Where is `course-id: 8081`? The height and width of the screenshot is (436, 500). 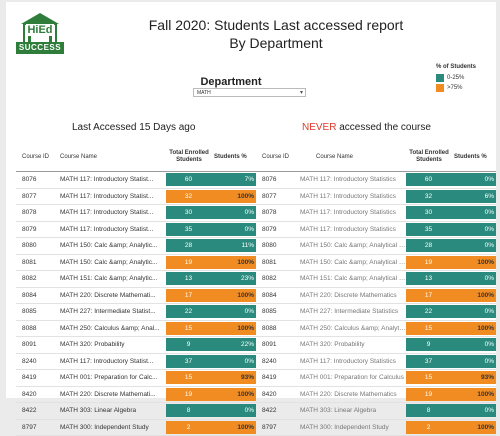 course-id: 8081 is located at coordinates (269, 262).